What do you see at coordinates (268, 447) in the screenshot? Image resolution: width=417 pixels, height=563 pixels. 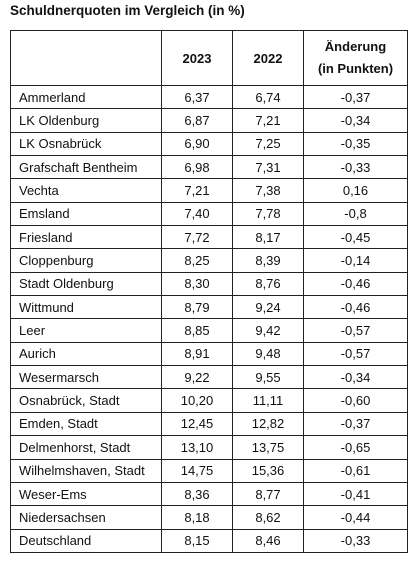 I see `value-cell: 13,75` at bounding box center [268, 447].